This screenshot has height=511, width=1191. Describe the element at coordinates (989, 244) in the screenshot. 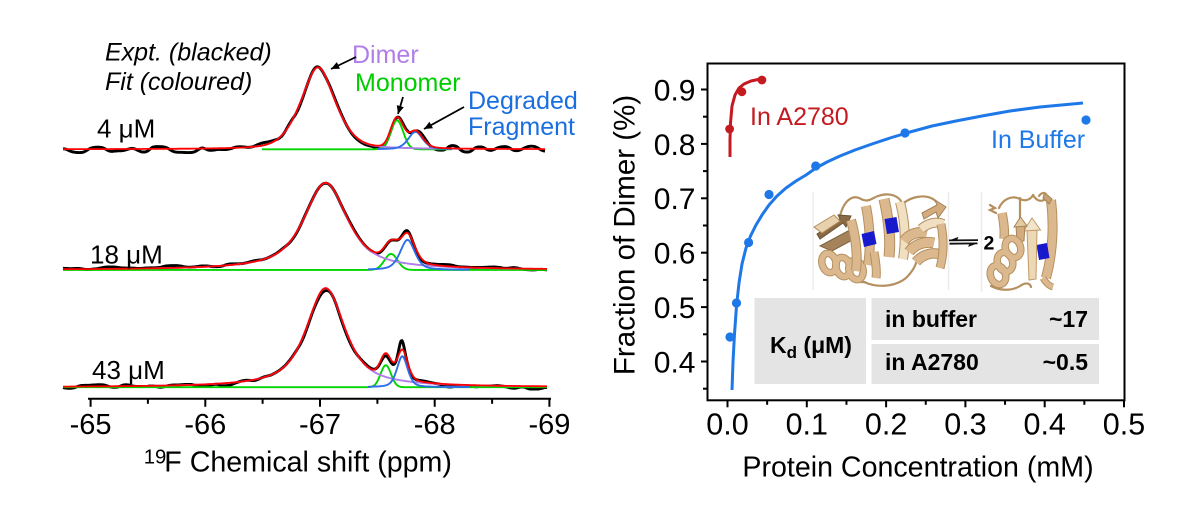

I see `svg-text: 2` at that location.